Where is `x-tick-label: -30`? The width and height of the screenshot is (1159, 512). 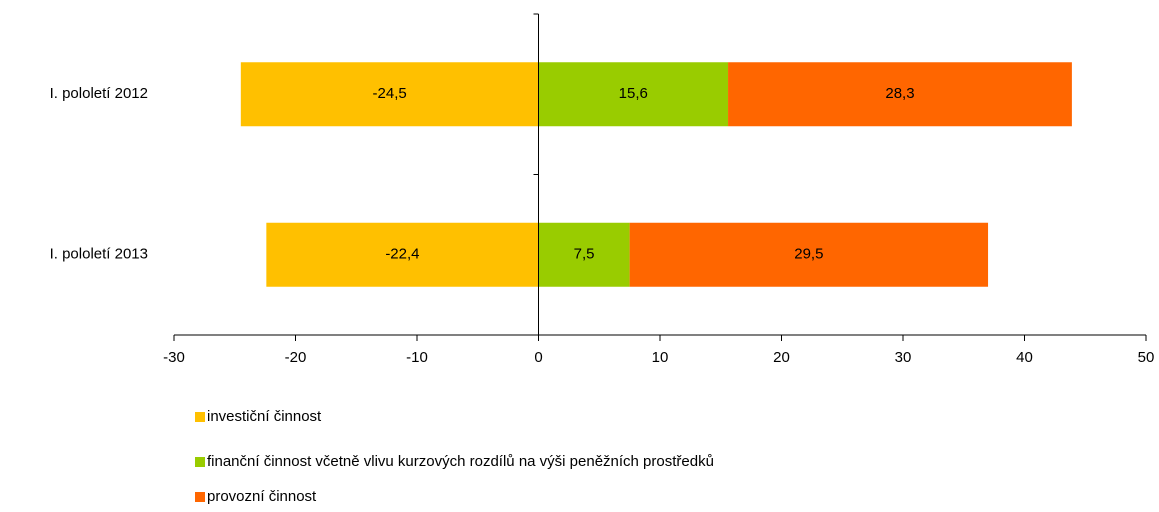
x-tick-label: -30 is located at coordinates (174, 357).